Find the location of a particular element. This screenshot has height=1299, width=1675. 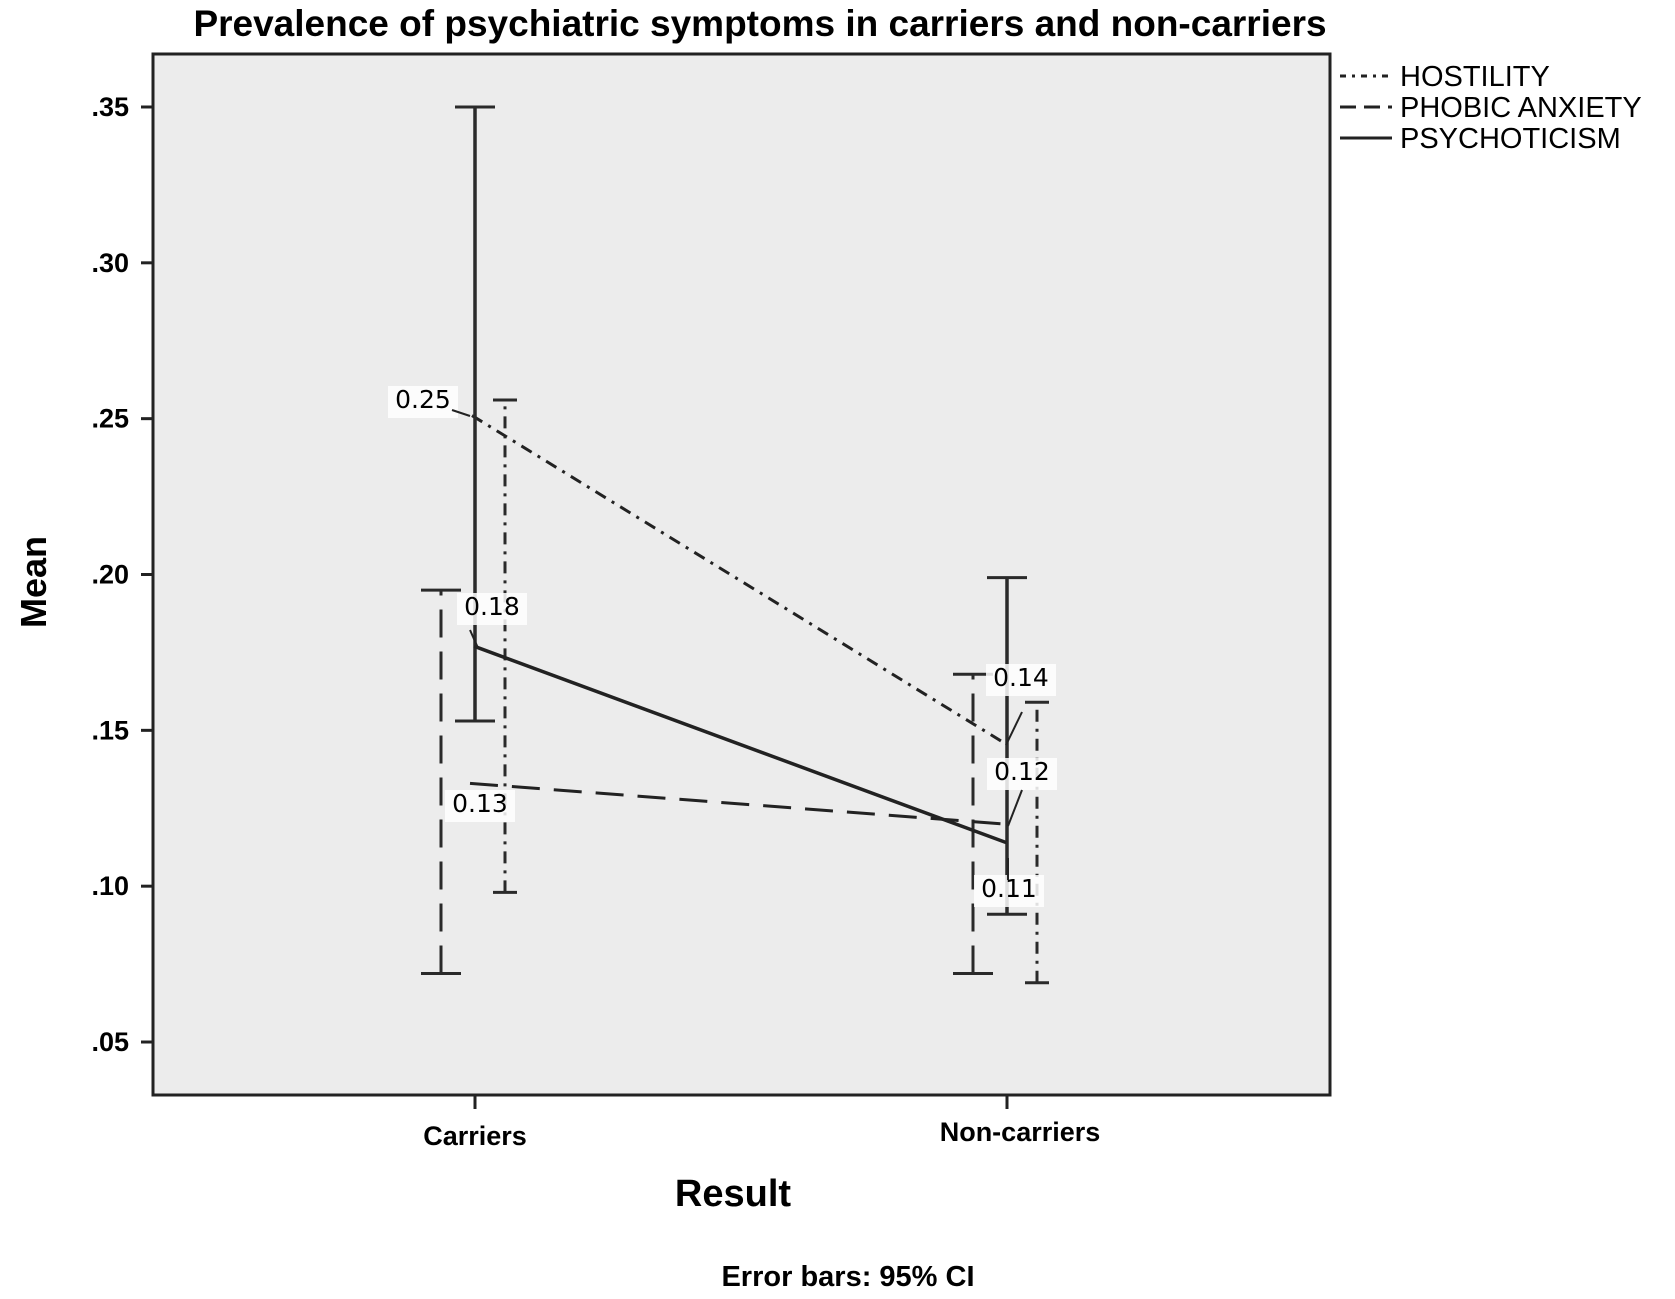

y-axis-label: Mean is located at coordinates (33, 582).